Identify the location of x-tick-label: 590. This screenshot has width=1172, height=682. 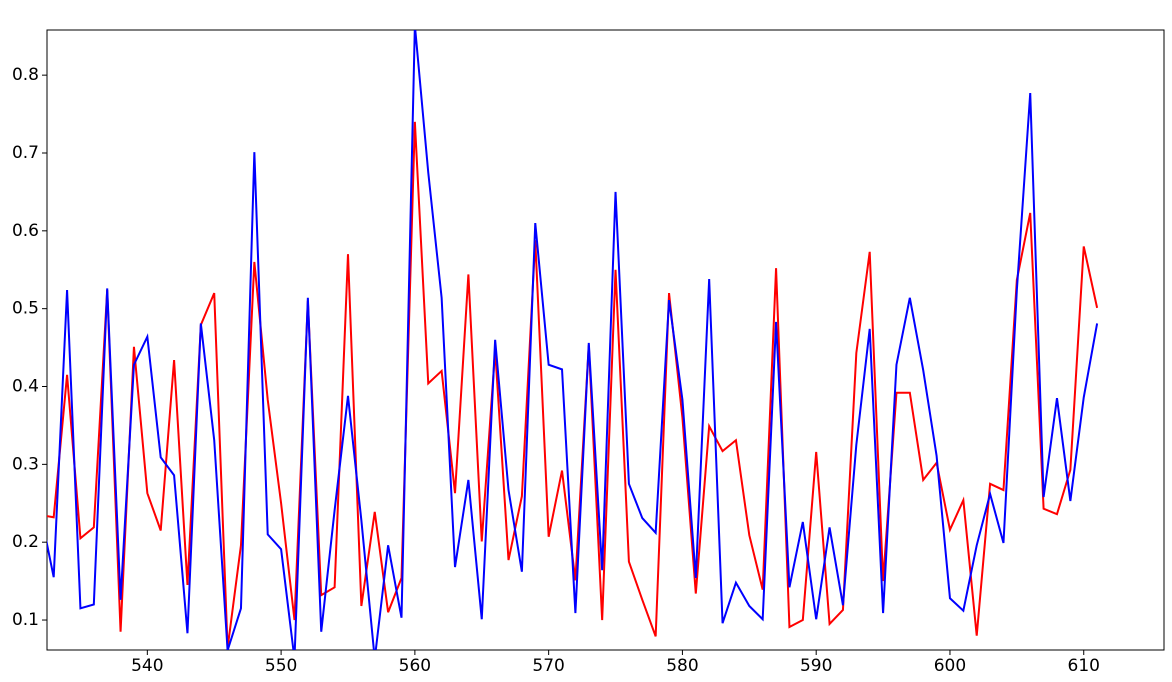
(816, 666).